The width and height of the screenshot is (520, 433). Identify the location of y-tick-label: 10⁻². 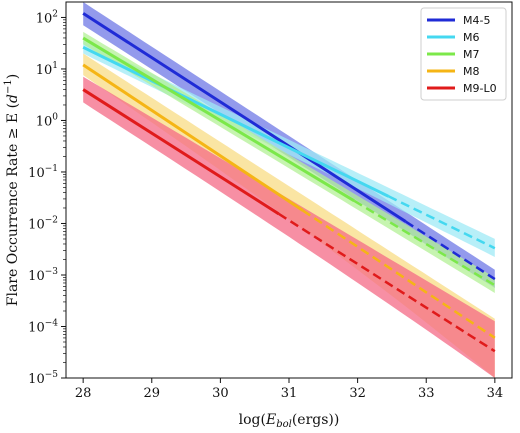
(43, 223).